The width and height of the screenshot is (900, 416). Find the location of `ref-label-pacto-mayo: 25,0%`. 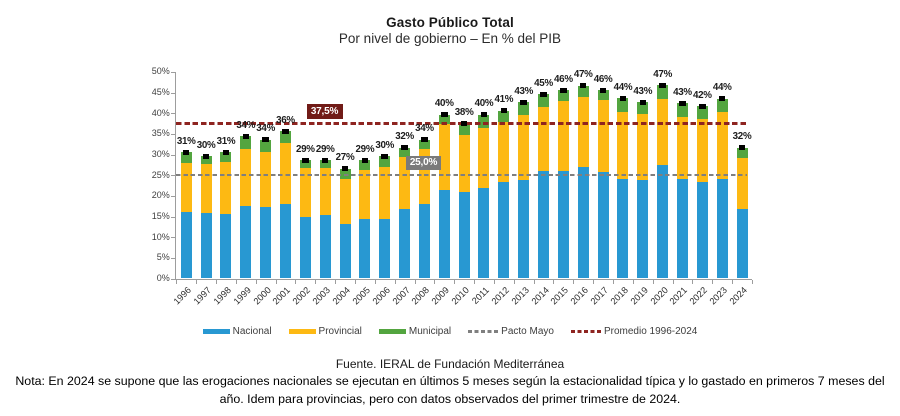

ref-label-pacto-mayo: 25,0% is located at coordinates (423, 162).